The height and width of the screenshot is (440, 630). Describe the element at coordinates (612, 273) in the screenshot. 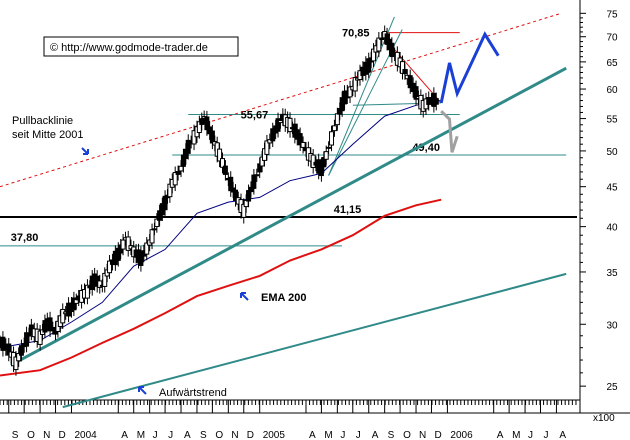

I see `y-tick-label: 35` at that location.